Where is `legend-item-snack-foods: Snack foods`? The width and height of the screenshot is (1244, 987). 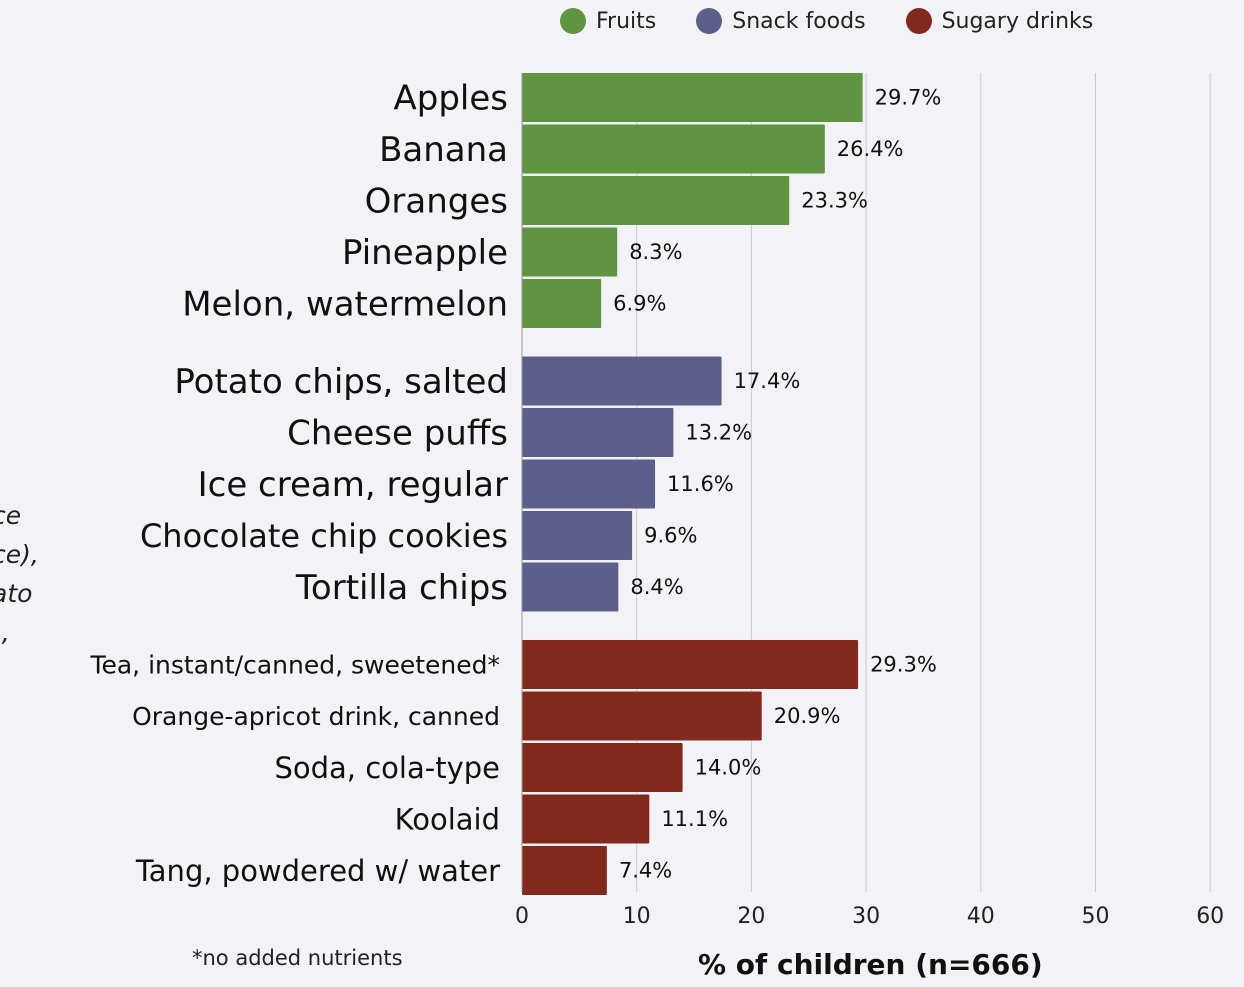 legend-item-snack-foods: Snack foods is located at coordinates (781, 21).